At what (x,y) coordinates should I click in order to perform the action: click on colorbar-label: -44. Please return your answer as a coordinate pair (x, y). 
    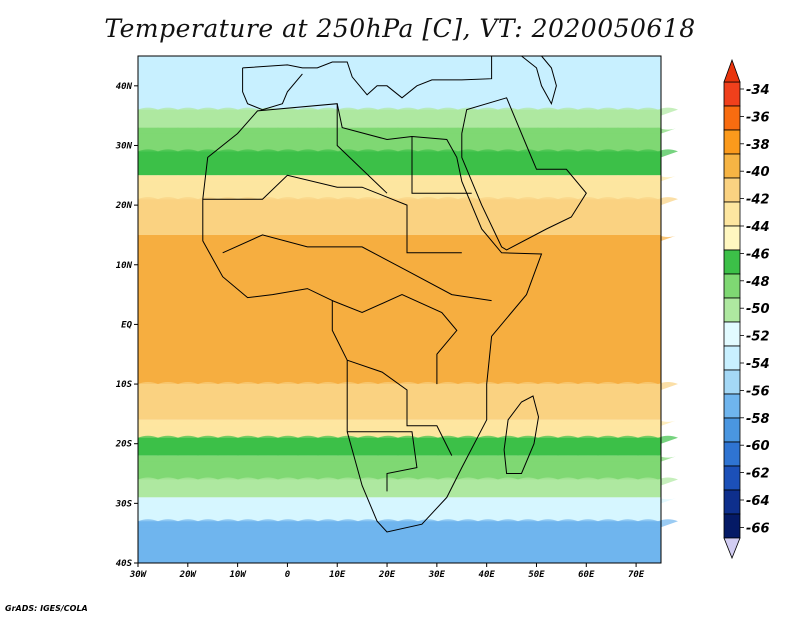
    Looking at the image, I should click on (758, 227).